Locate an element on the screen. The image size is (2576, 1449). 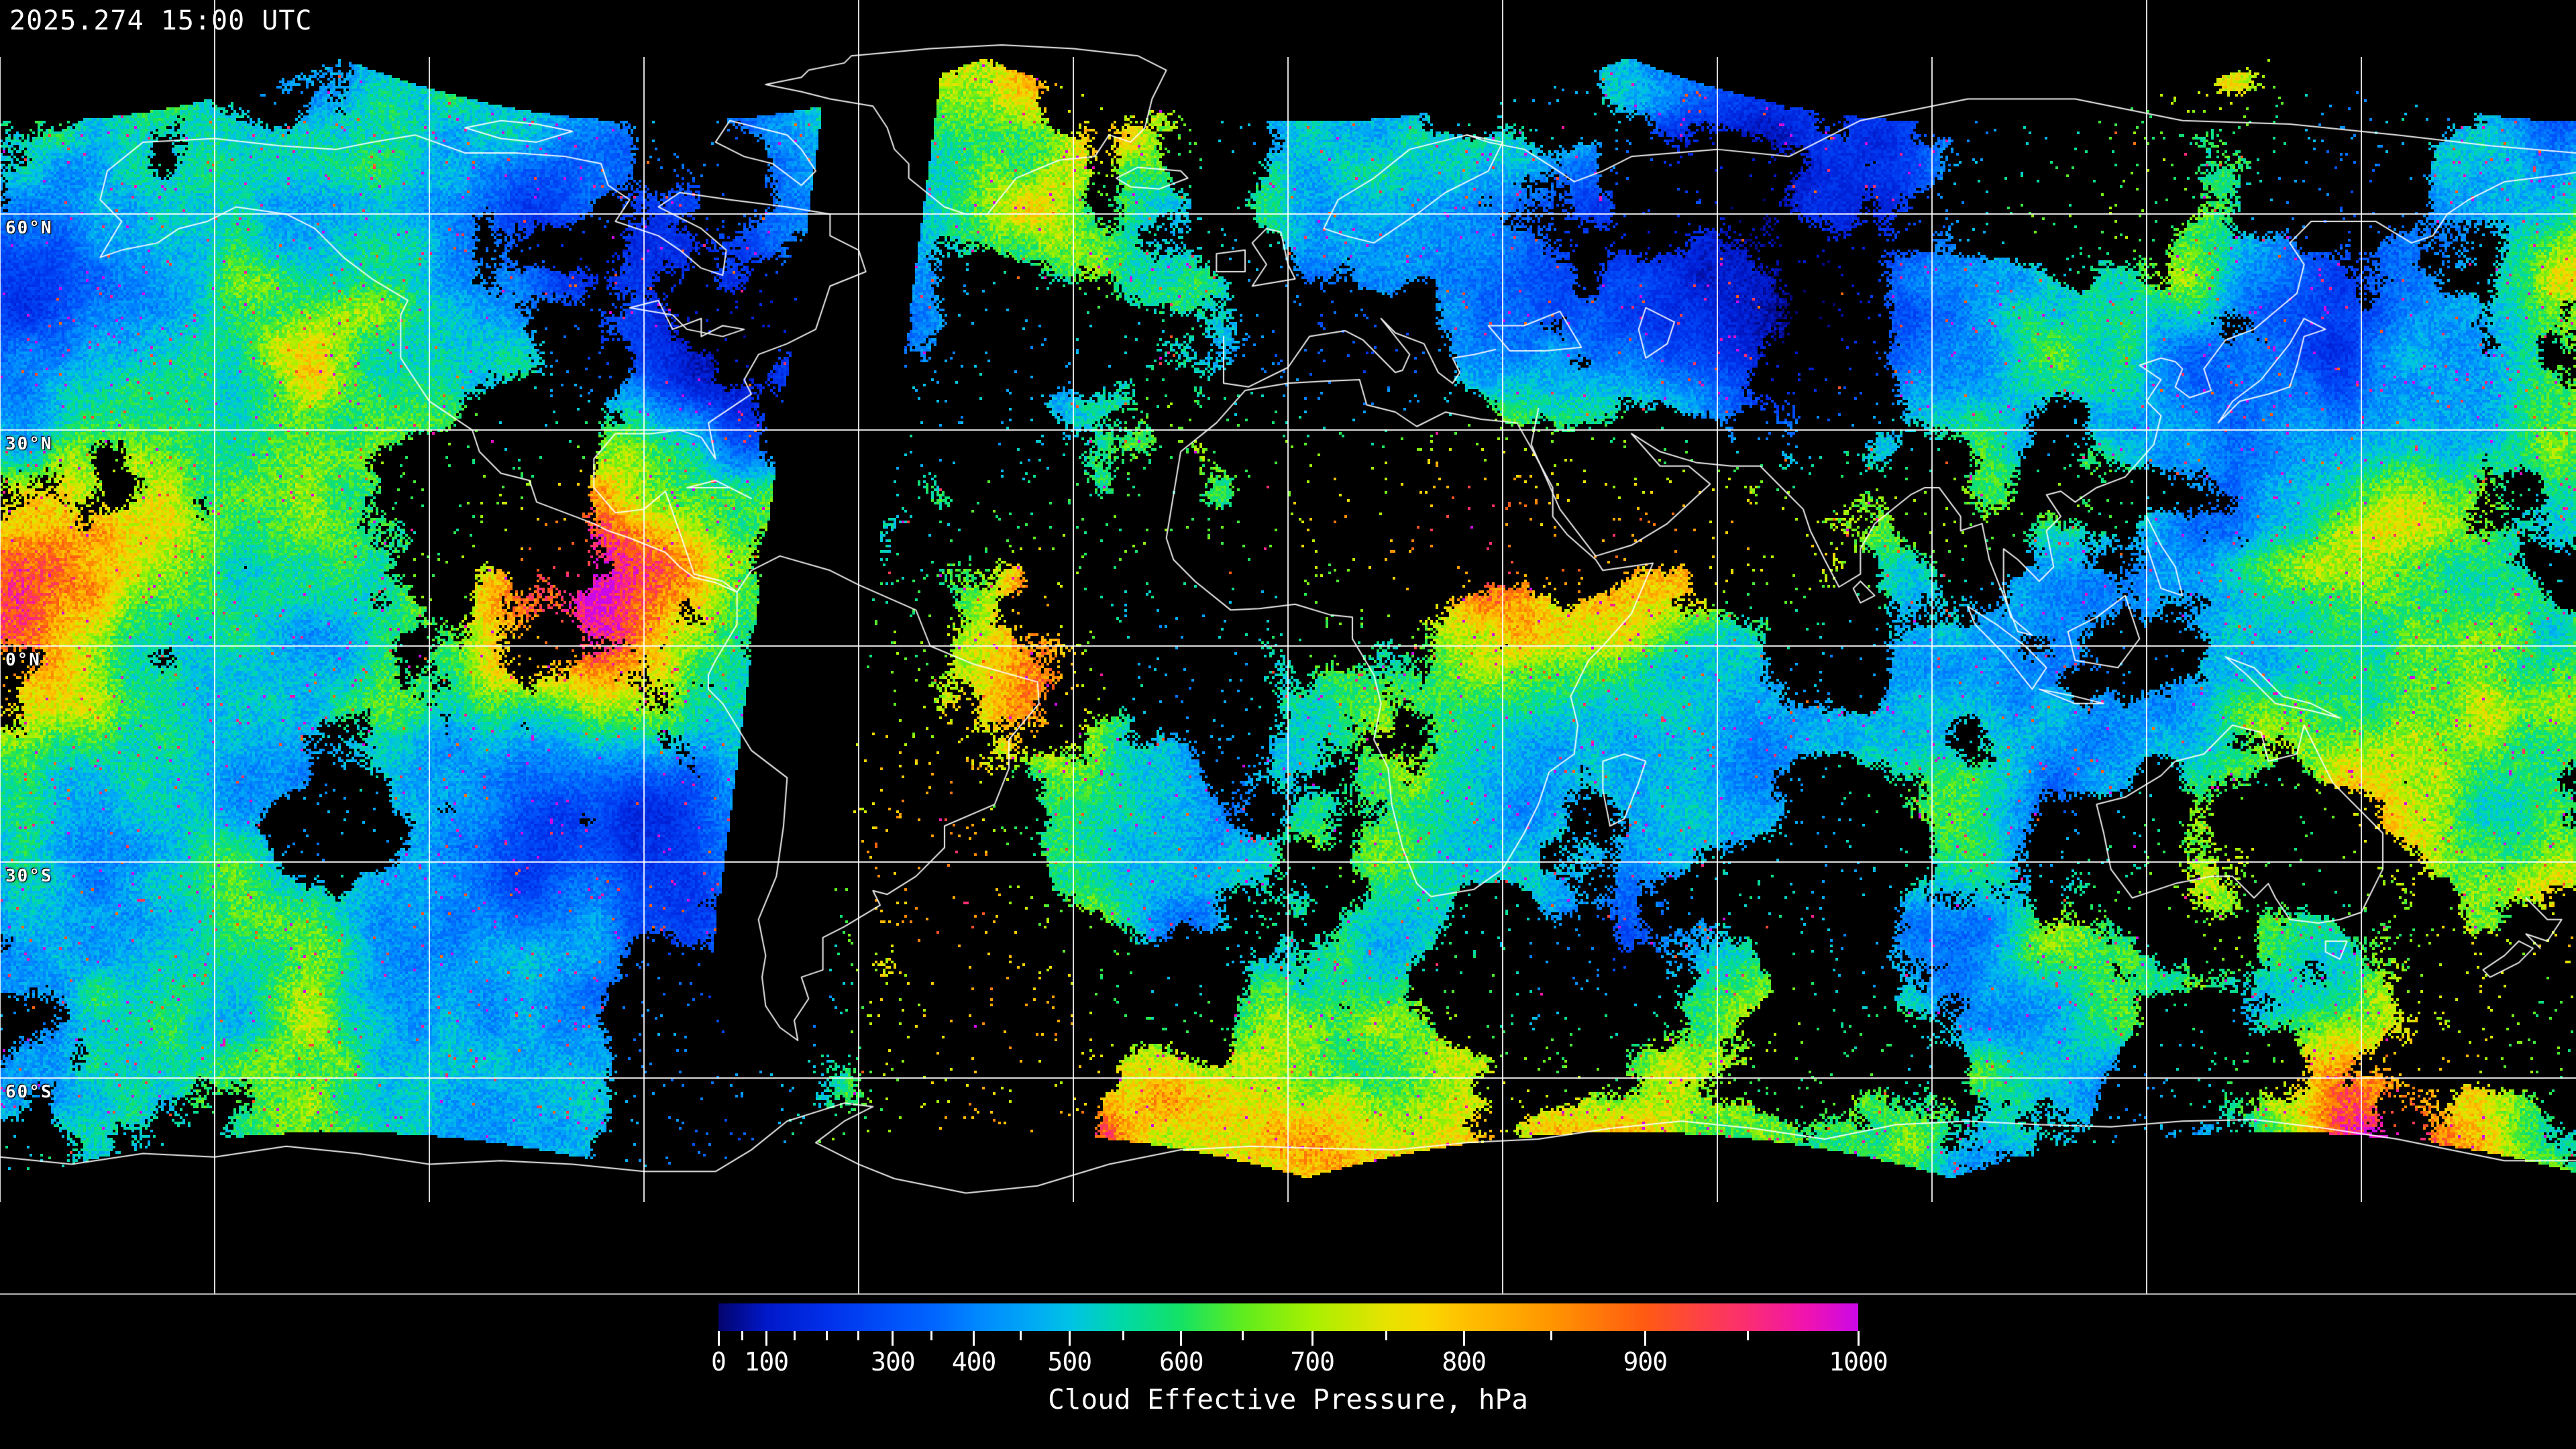
latitude-label: 60°S is located at coordinates (29, 1092).